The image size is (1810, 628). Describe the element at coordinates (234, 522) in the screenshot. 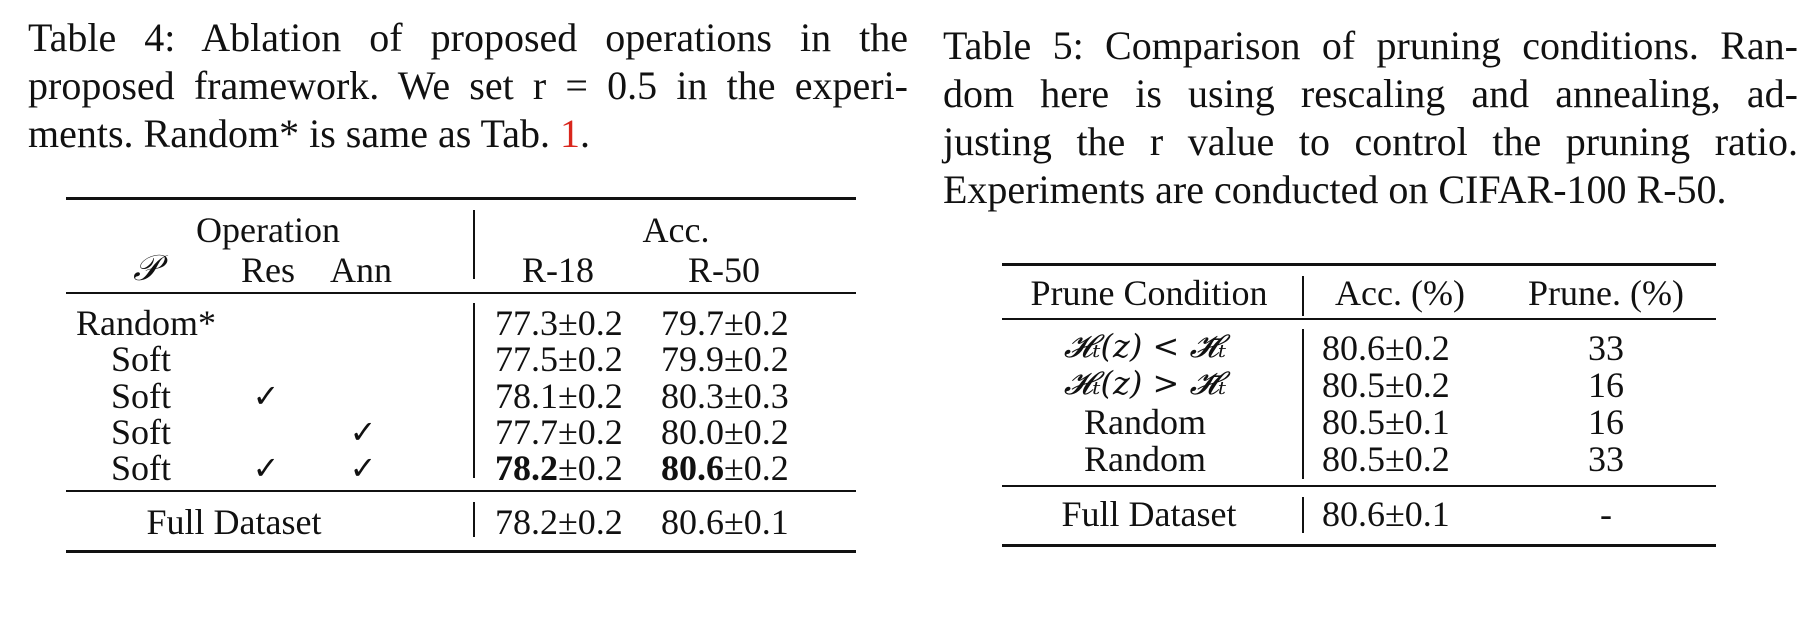

I see `table4-footer-label: Full Dataset` at that location.